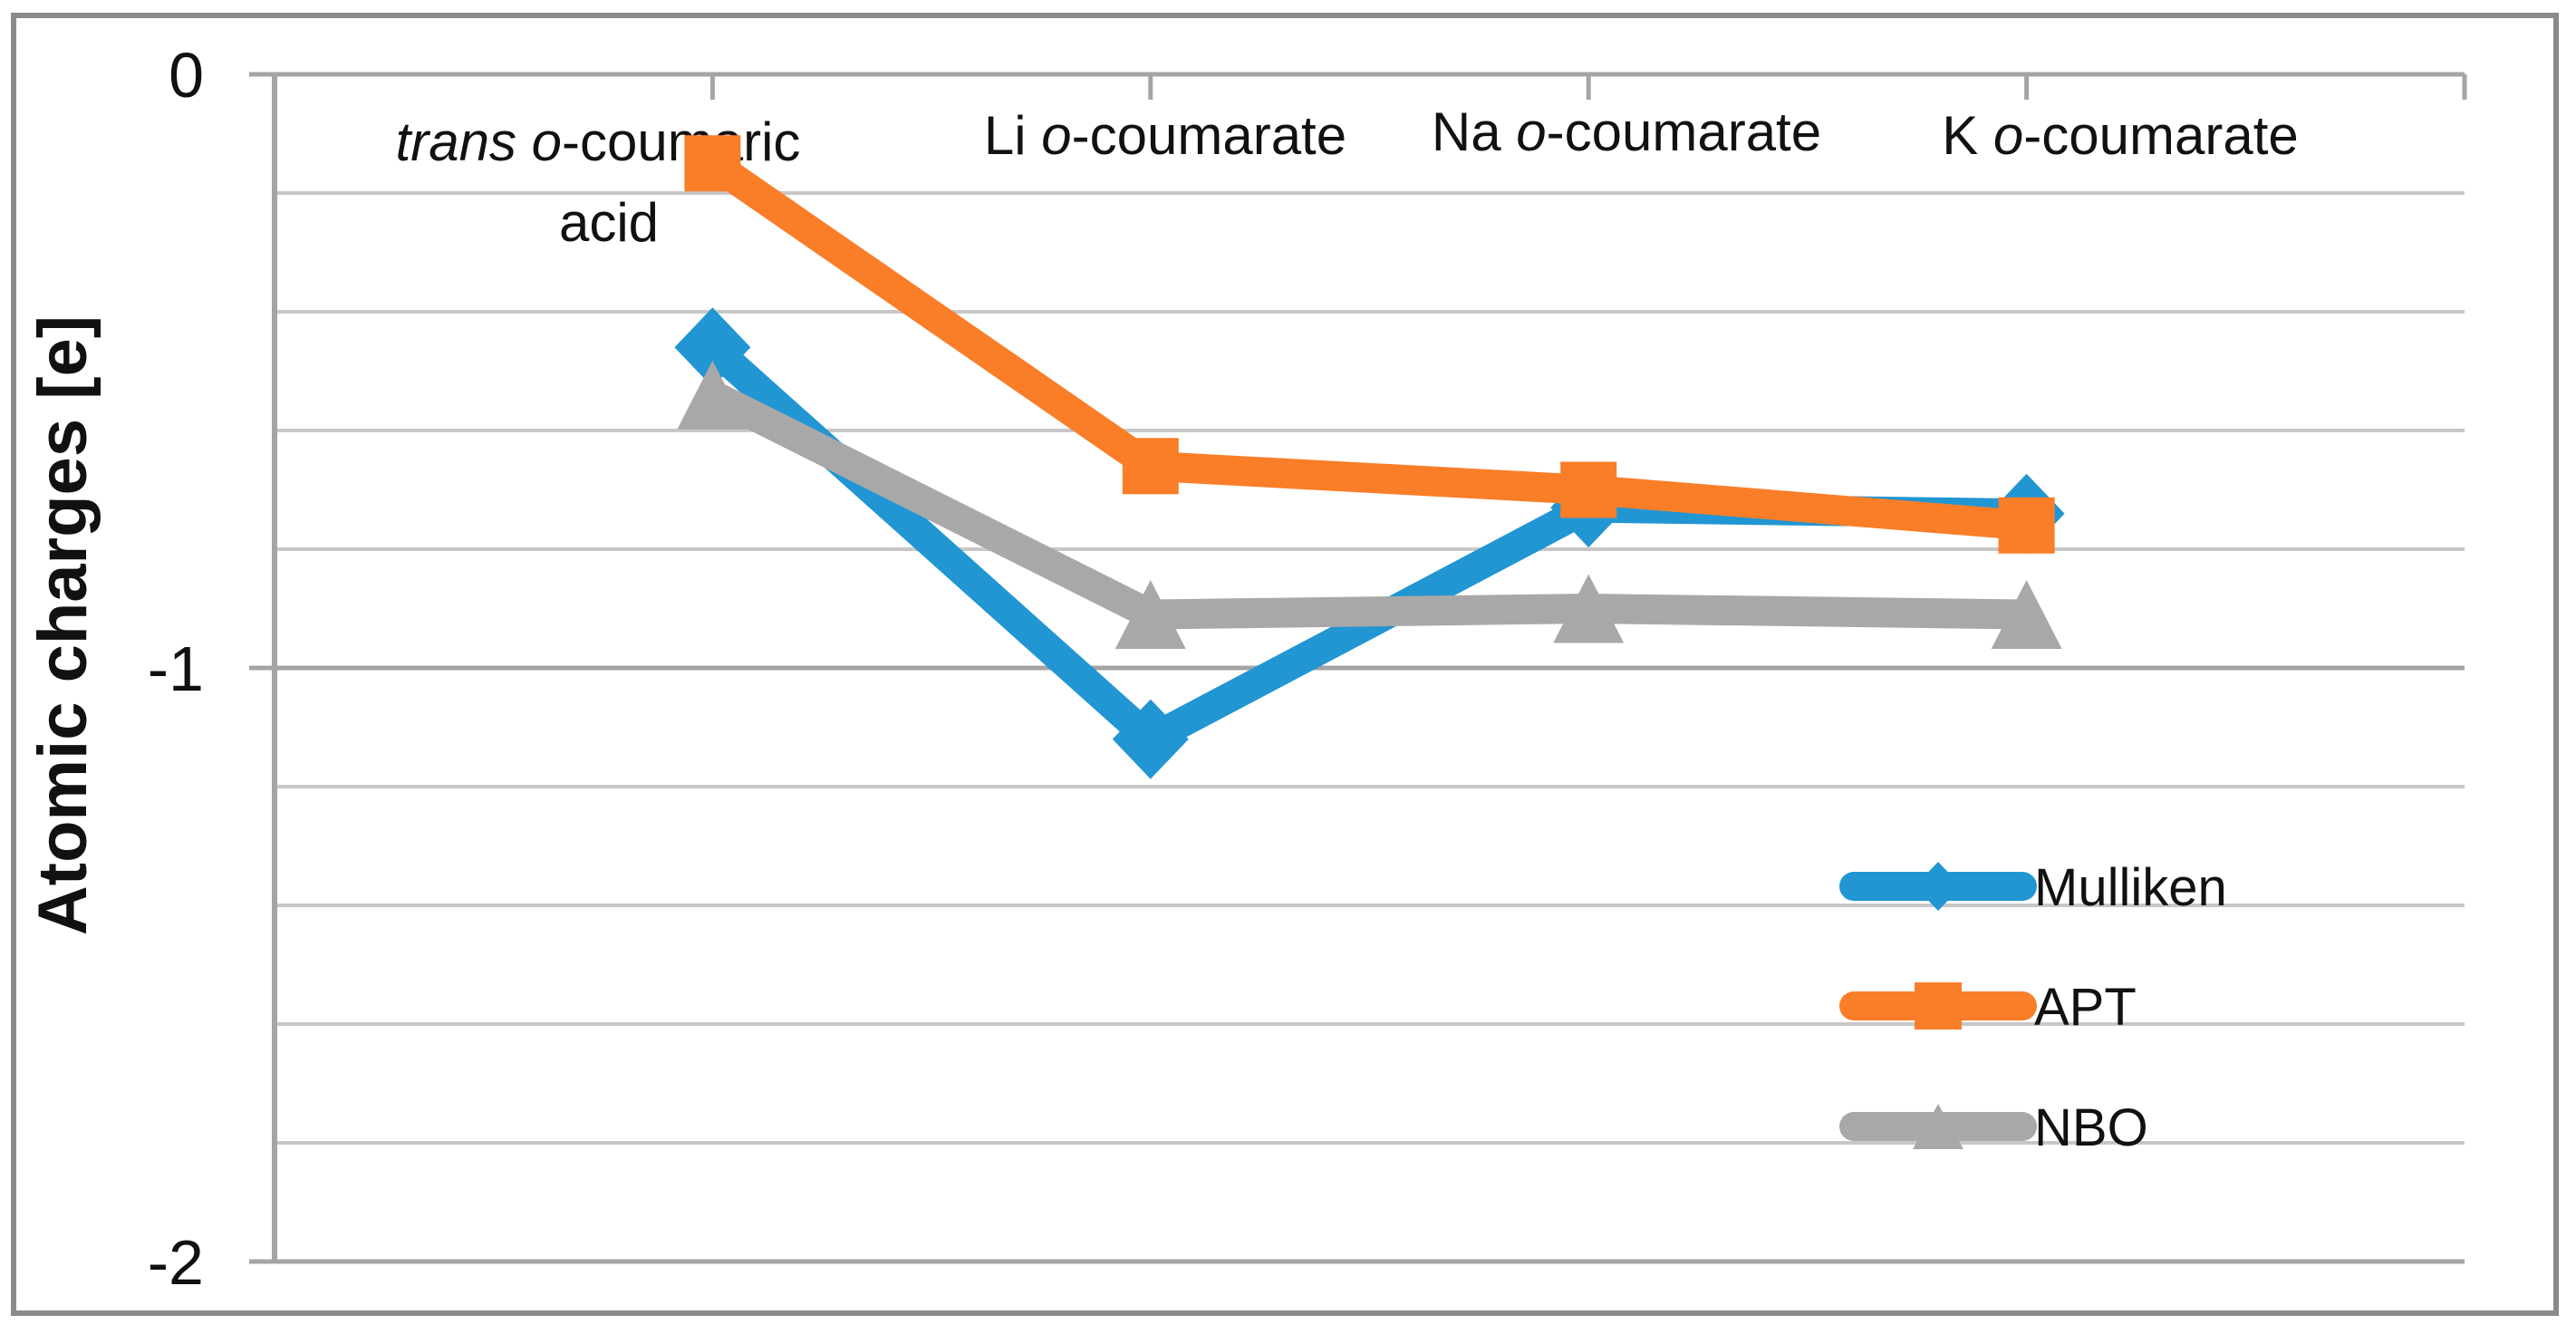 The image size is (2576, 1344). I want to click on legend-item-apt: APT, so click(1988, 1007).